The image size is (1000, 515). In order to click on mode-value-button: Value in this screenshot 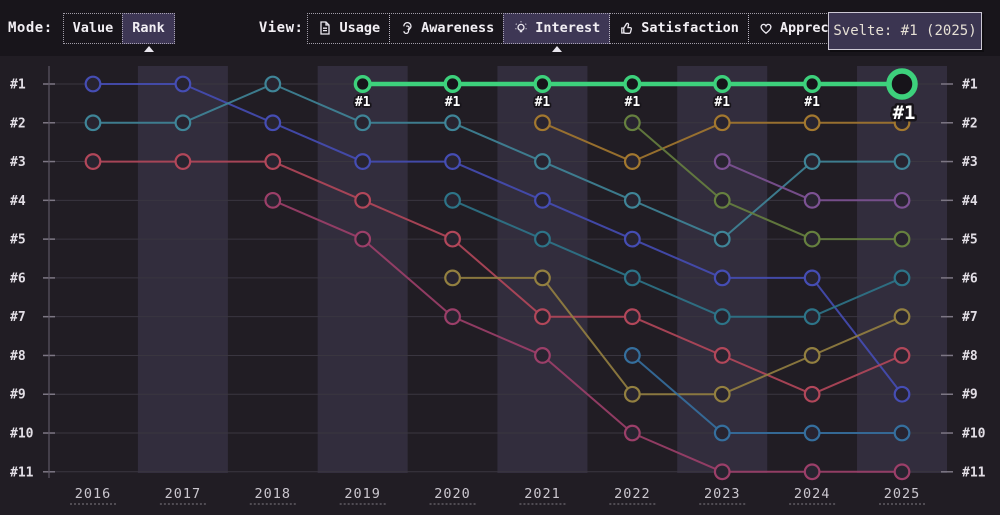, I will do `click(93, 28)`.